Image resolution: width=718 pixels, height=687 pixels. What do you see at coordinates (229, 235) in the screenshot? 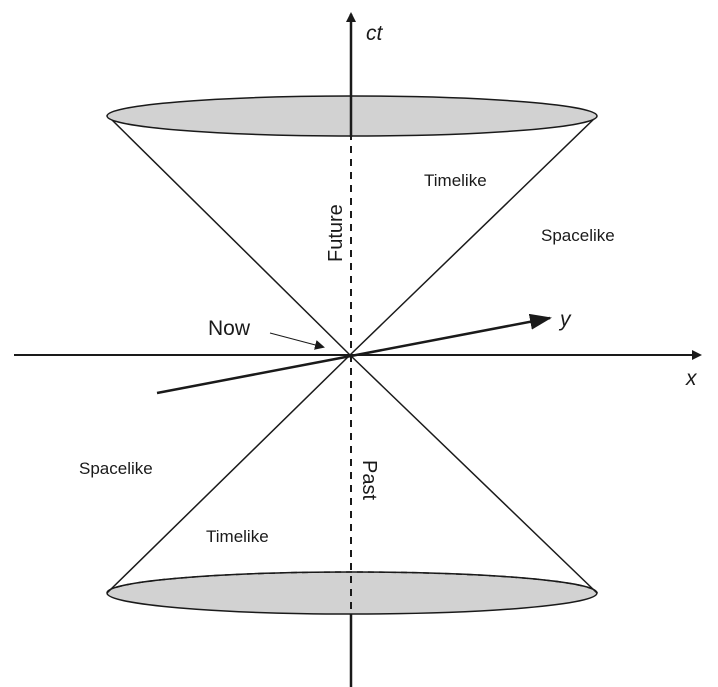
I see `cone-edge-upper-left` at bounding box center [229, 235].